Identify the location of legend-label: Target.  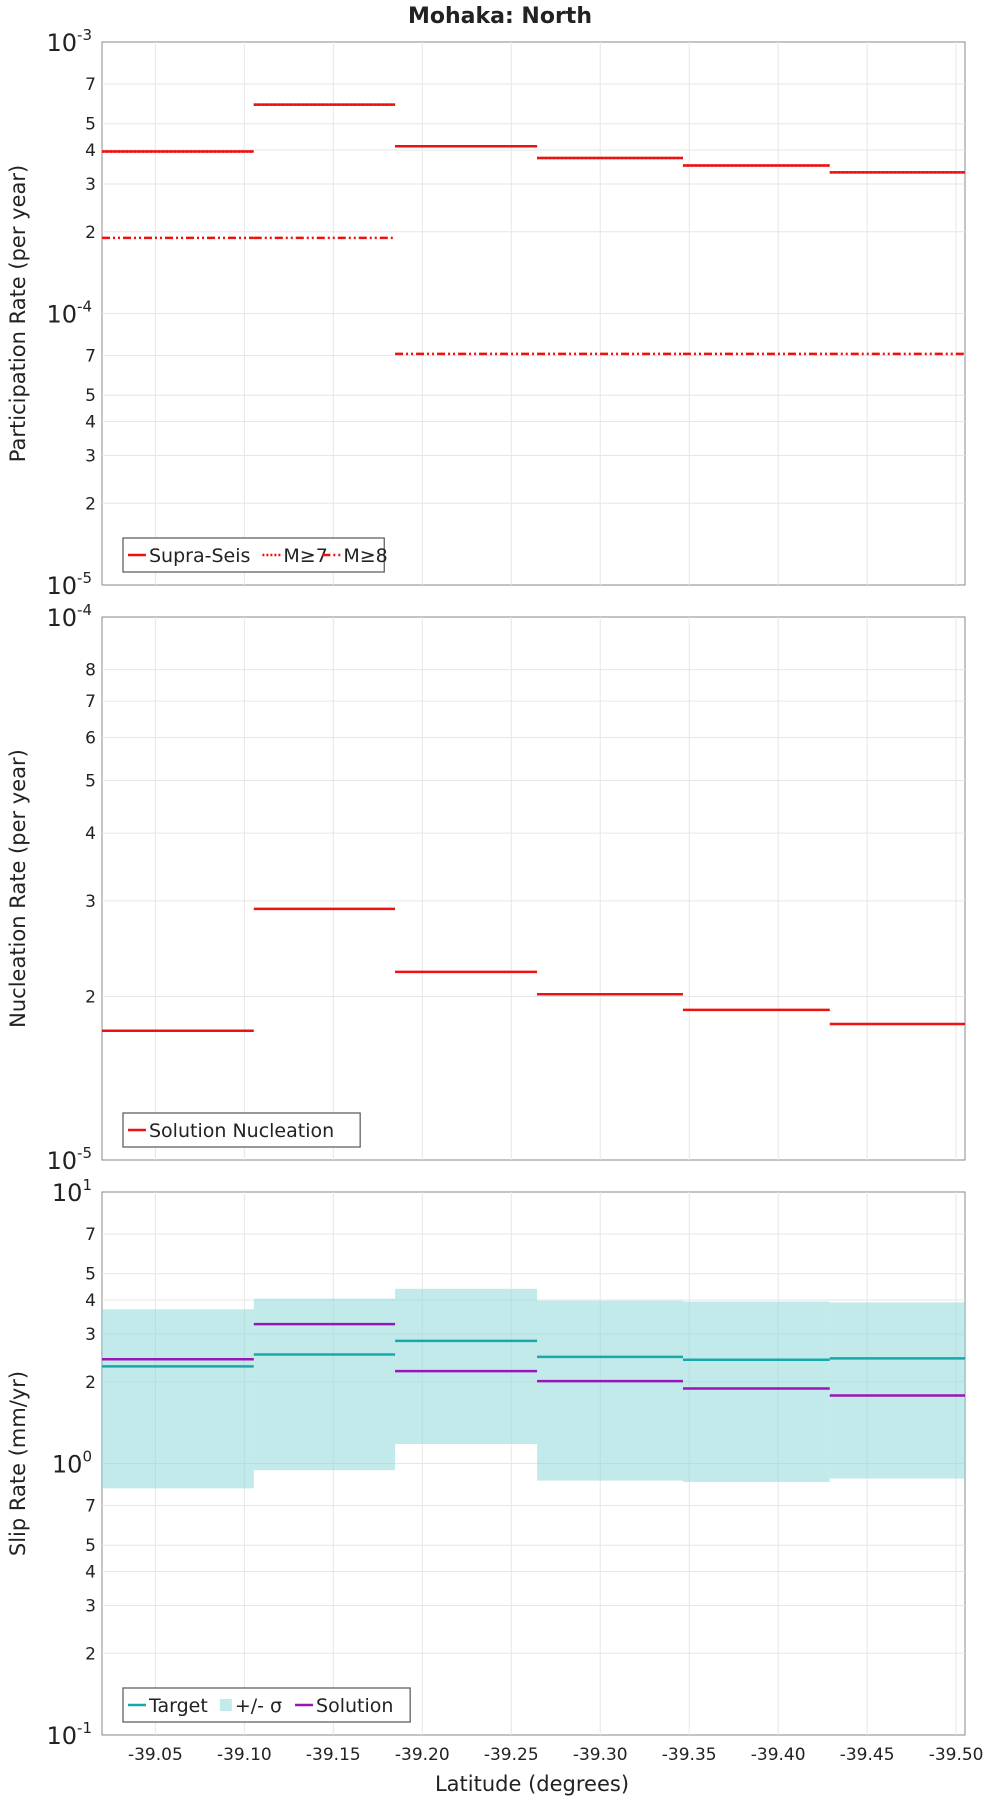
(178, 1706).